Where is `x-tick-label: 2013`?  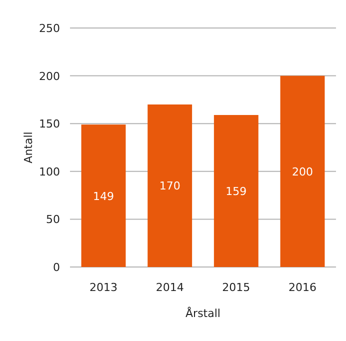
x-tick-label: 2013 is located at coordinates (104, 287).